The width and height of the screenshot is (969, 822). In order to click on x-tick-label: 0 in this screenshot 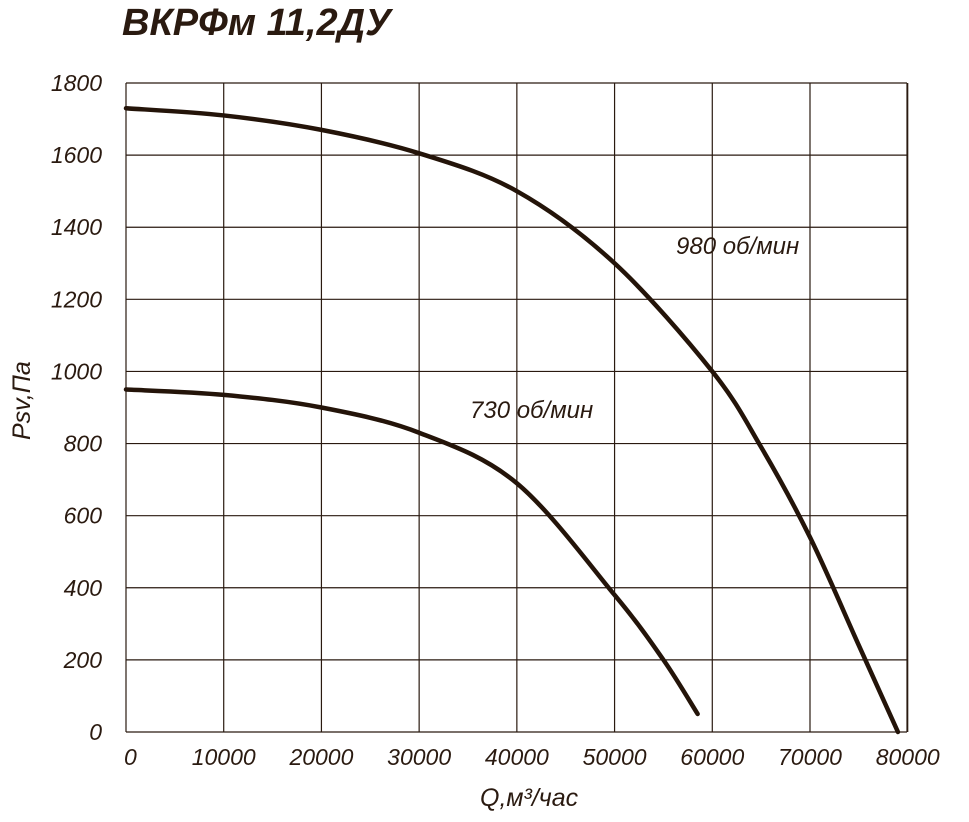, I will do `click(130, 757)`.